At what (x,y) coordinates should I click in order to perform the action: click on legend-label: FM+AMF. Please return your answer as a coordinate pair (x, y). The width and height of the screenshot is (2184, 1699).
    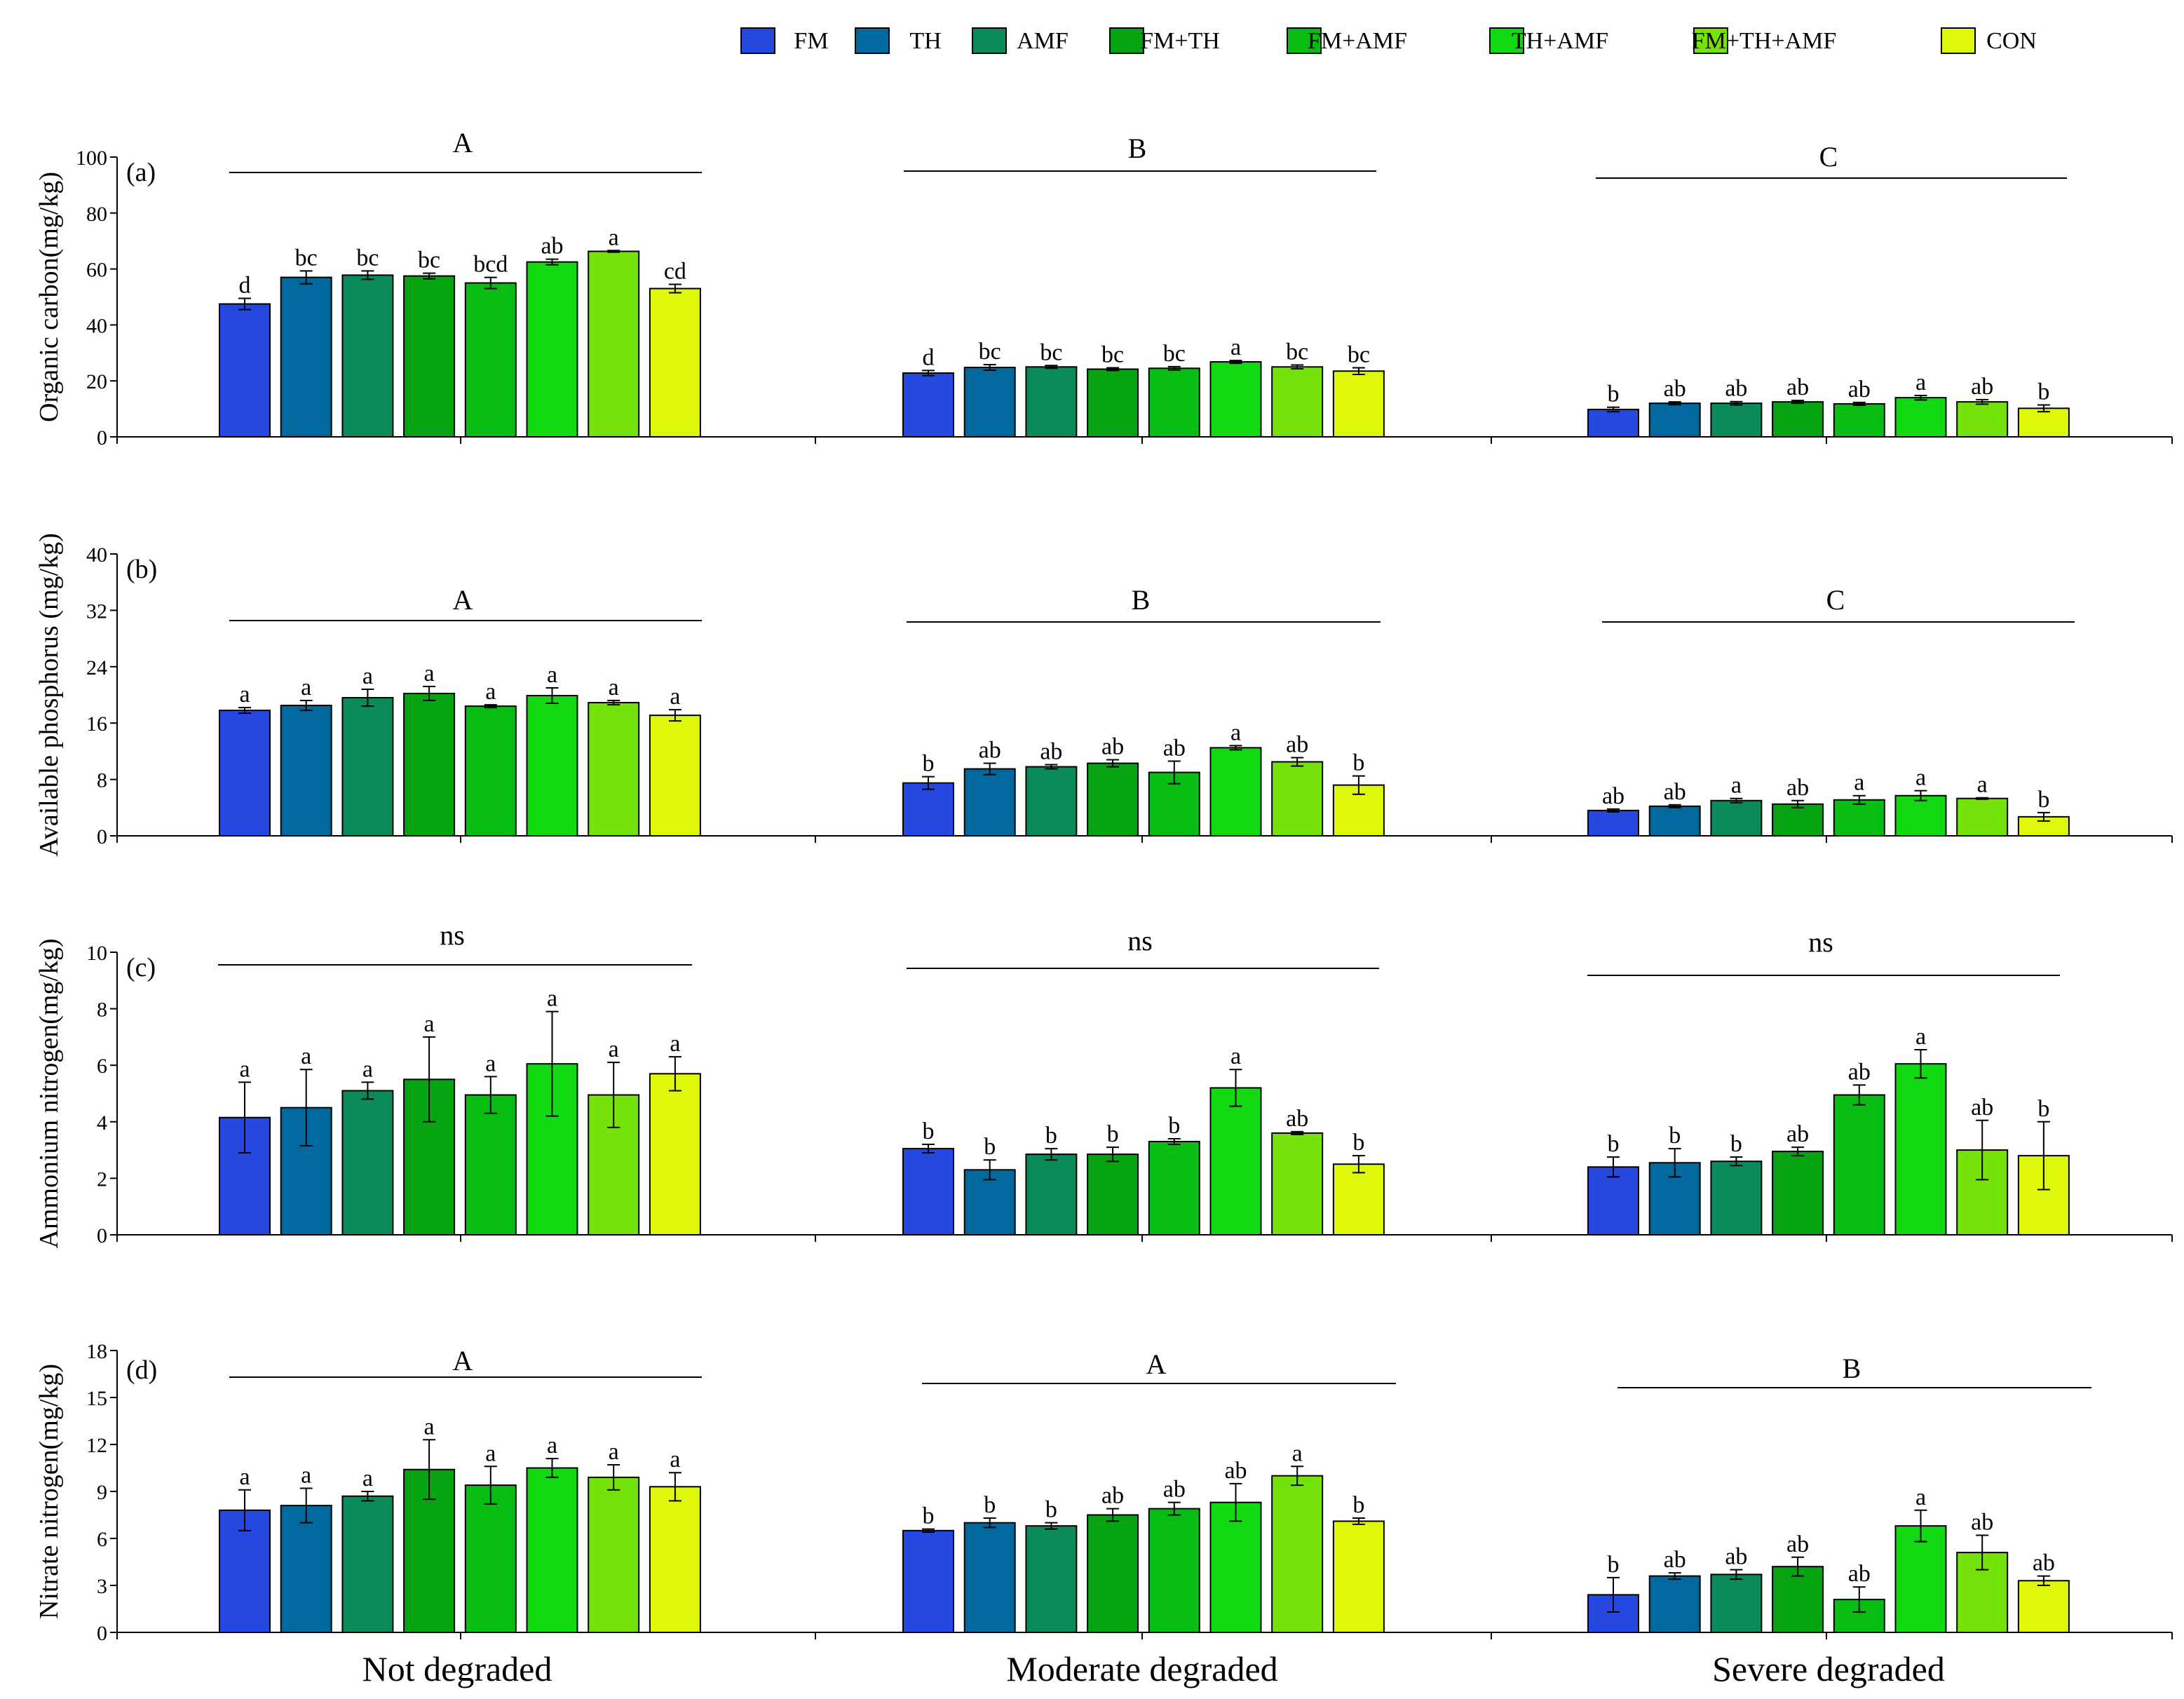
    Looking at the image, I should click on (1357, 41).